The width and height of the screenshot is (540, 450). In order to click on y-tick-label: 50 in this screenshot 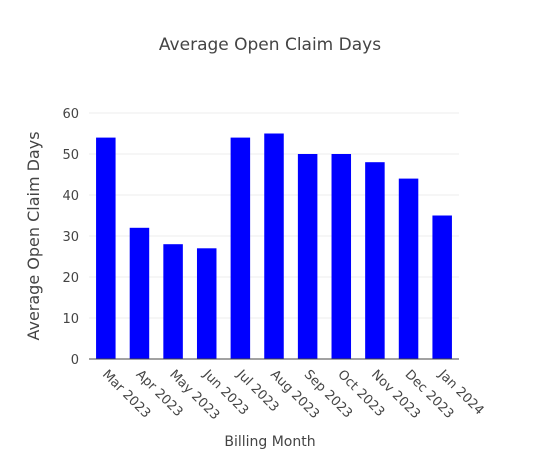, I will do `click(70, 155)`.